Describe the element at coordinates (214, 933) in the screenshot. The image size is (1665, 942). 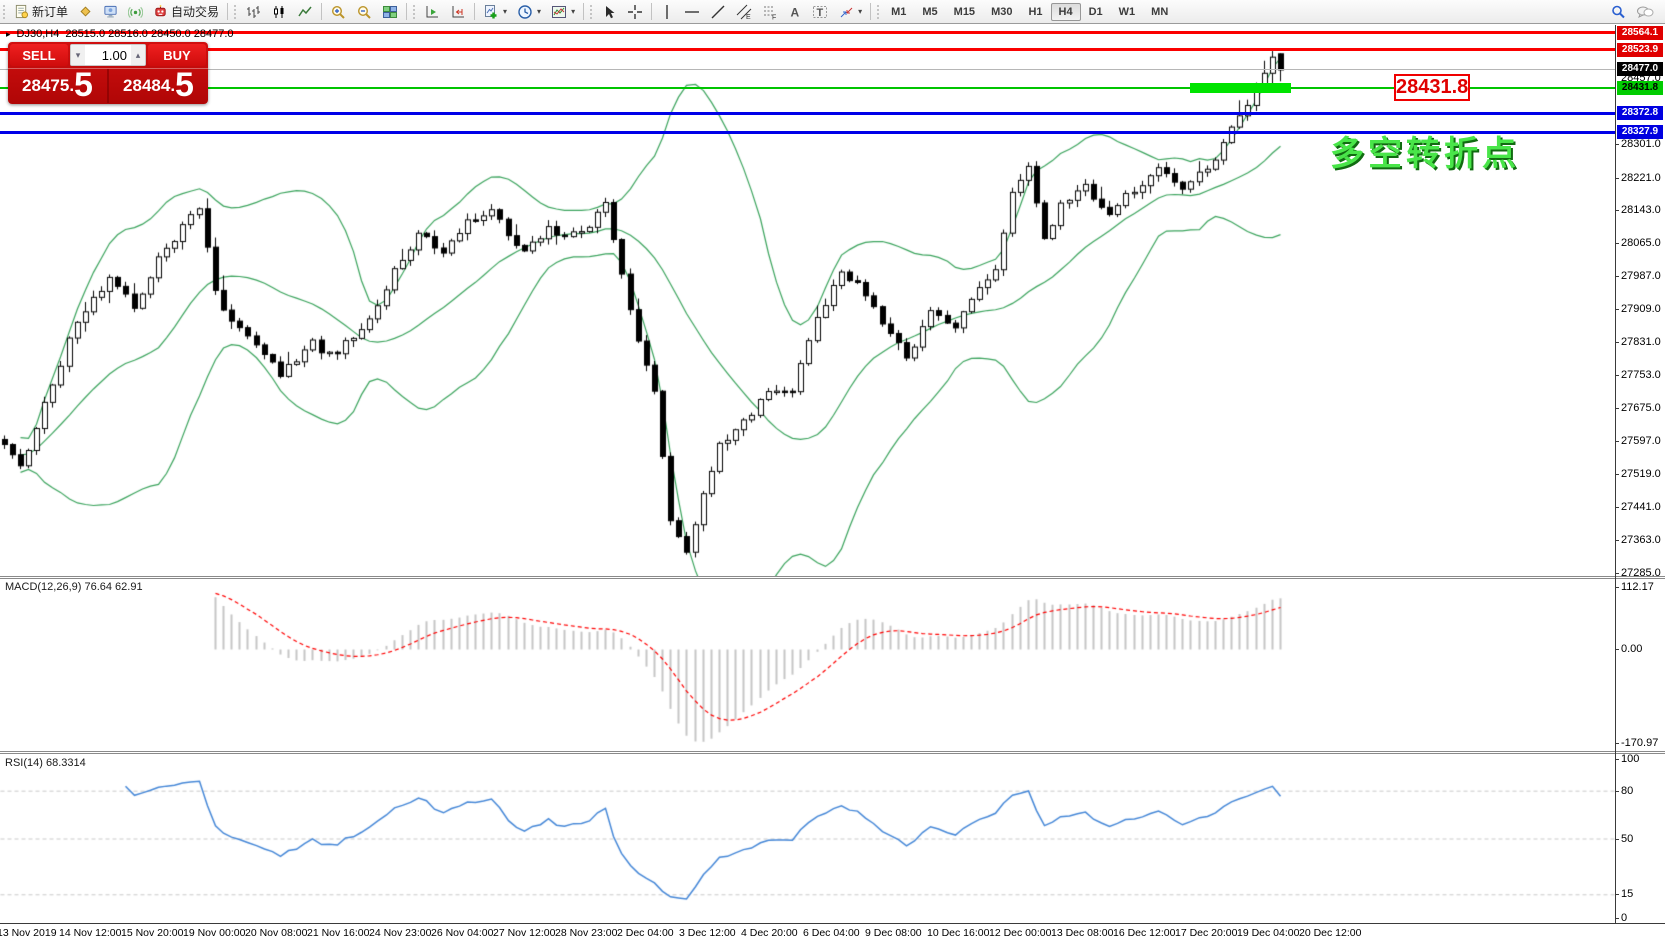
I see `time-tick-label: 19 Nov 00:00` at that location.